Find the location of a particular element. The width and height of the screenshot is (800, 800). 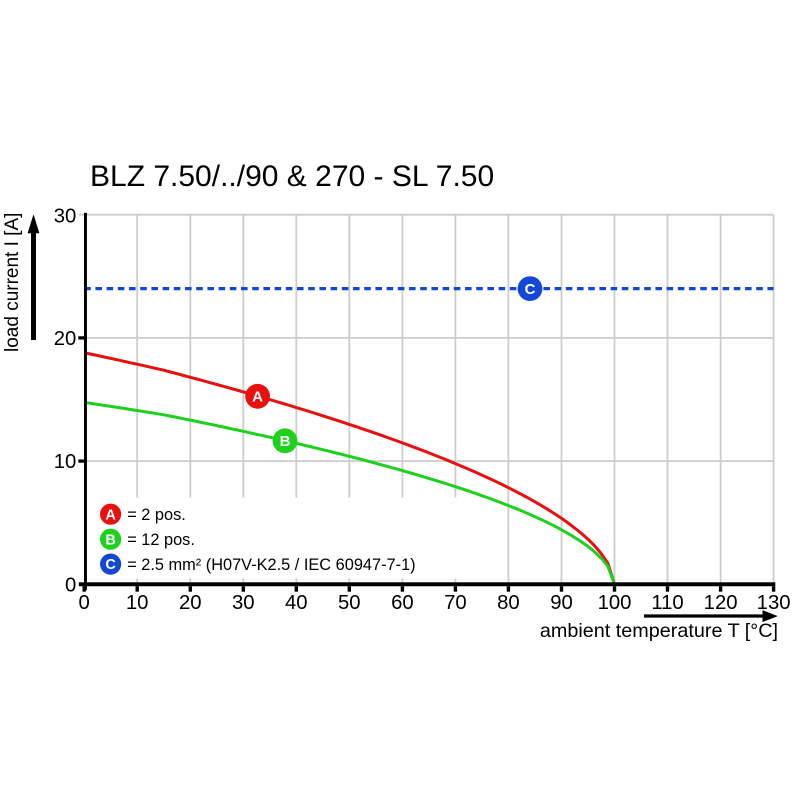

svg-text: 130 is located at coordinates (774, 603).